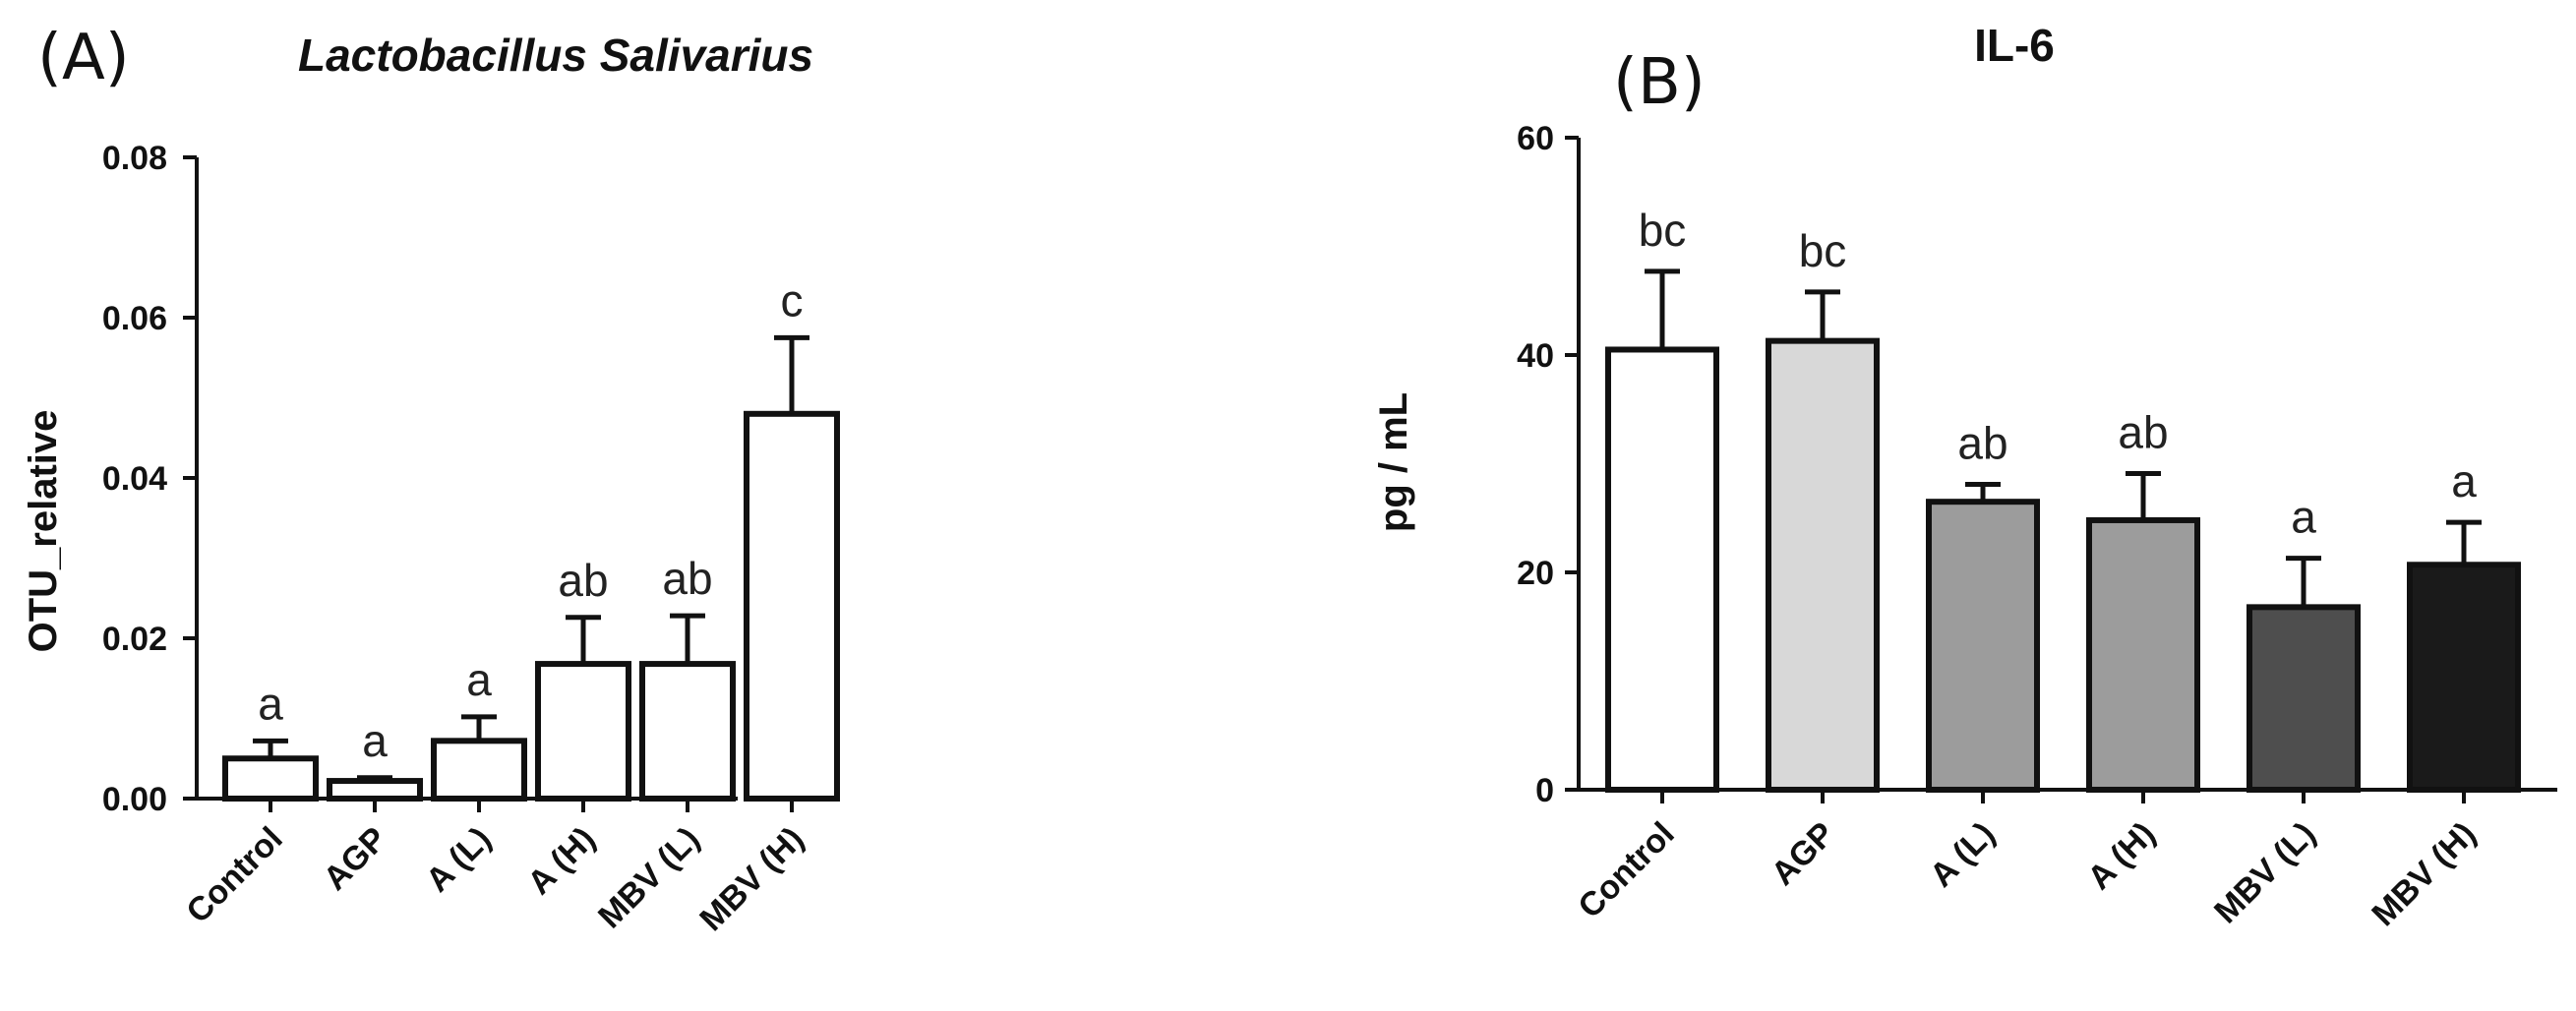 The height and width of the screenshot is (1011, 2576). I want to click on panel-b-significance-label-0: bc, so click(1663, 230).